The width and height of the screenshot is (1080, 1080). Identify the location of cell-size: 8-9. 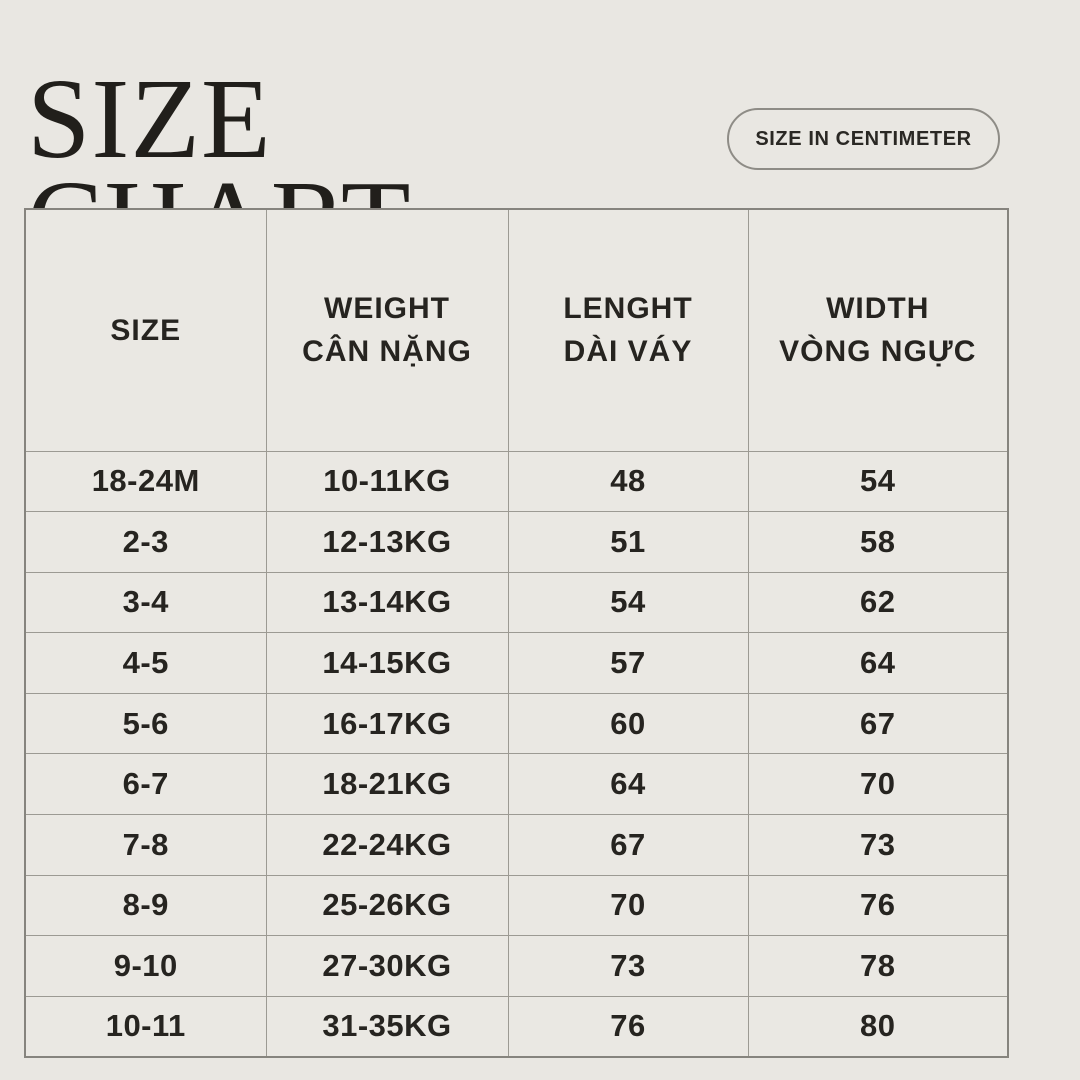
(145, 905).